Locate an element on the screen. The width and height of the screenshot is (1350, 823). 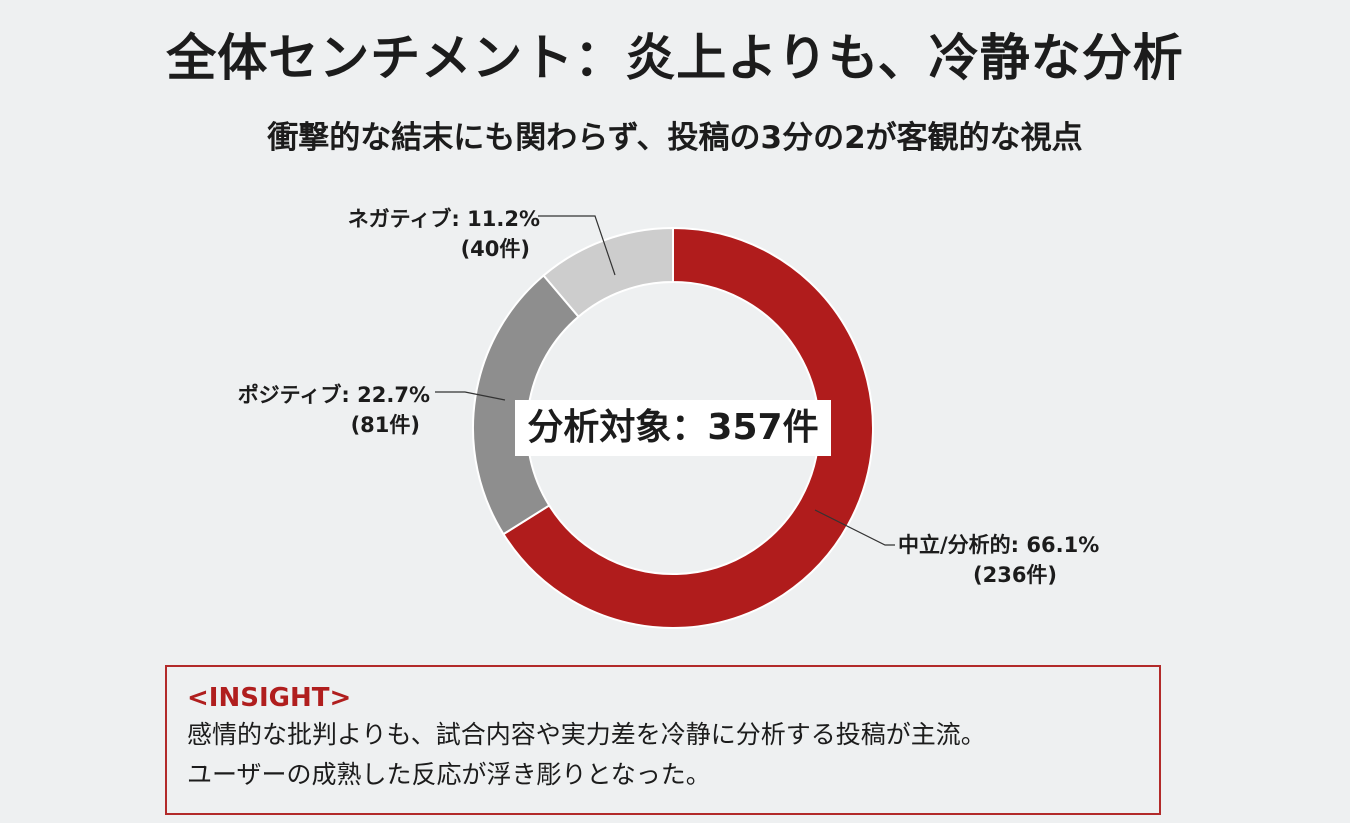
leader-line-negative is located at coordinates (577, 245).